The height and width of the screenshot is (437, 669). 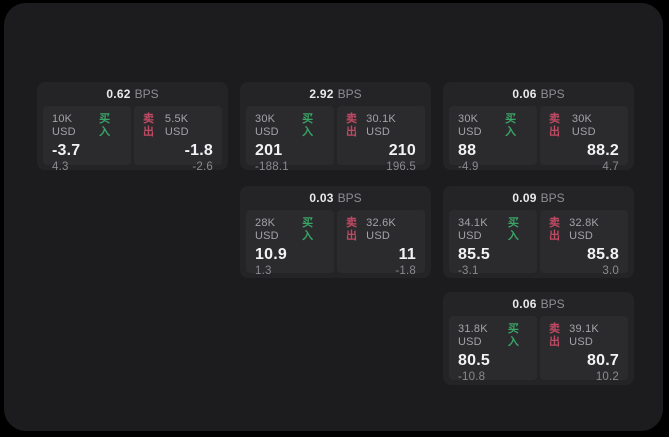 I want to click on buy-quote-tile: 10K USD 买入 -3.7 4.3, so click(x=87, y=139).